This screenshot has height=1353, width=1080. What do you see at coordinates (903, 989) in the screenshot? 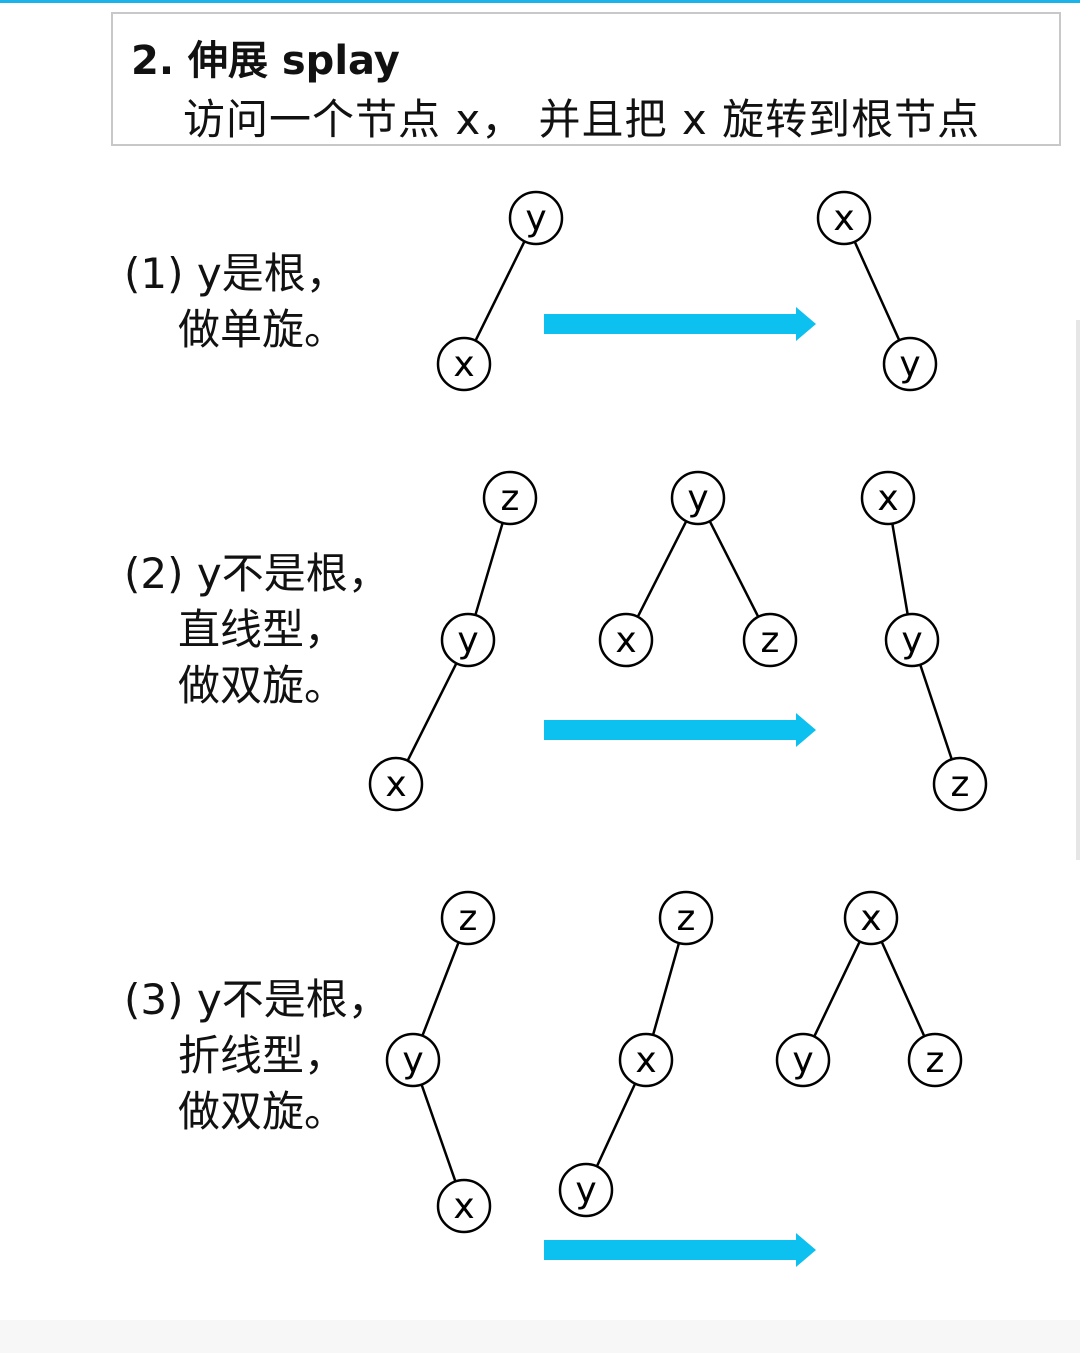
I see `tree-edge-x-z` at bounding box center [903, 989].